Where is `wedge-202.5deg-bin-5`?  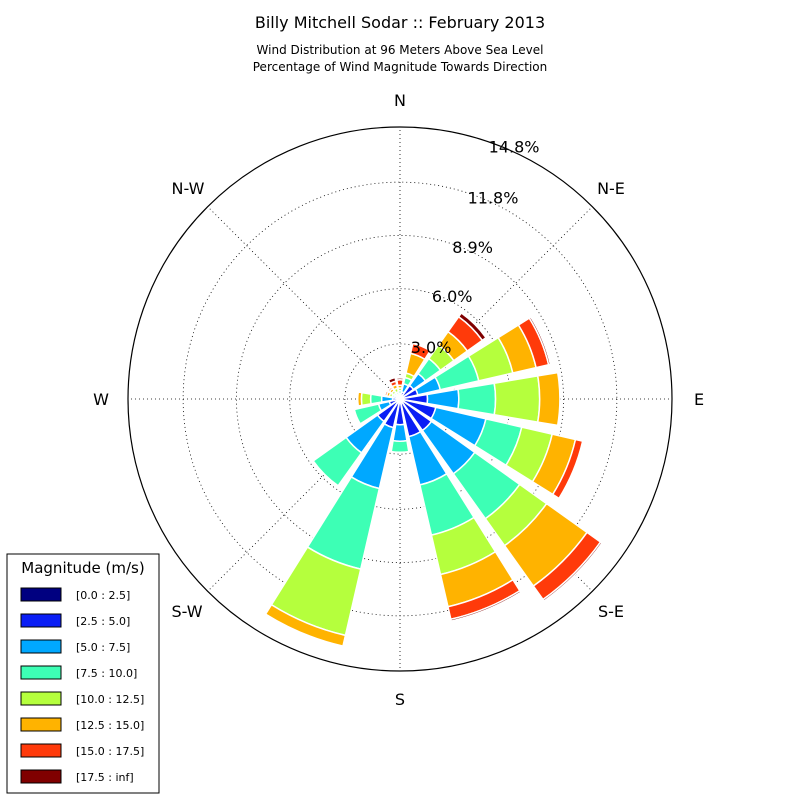
wedge-202.5deg-bin-5 is located at coordinates (305, 625).